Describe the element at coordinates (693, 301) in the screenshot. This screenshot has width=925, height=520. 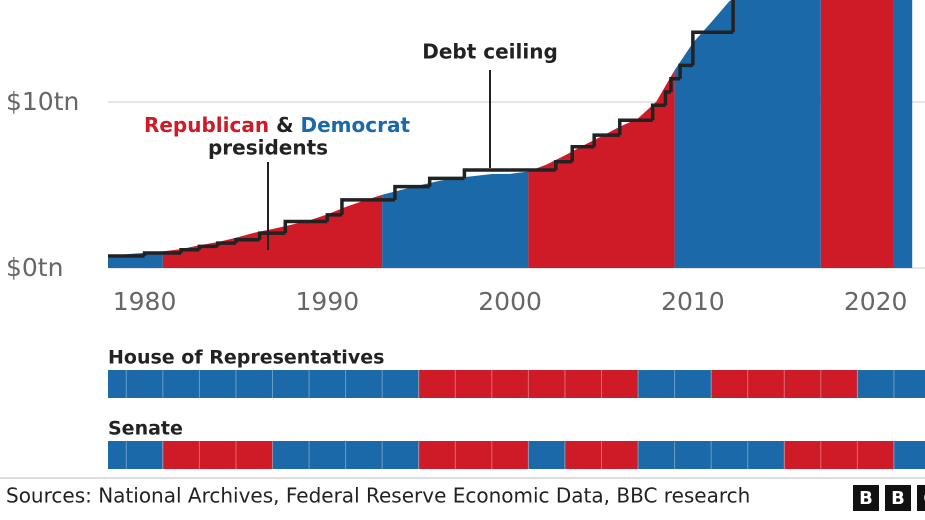
I see `x-tick-label: 2010` at that location.